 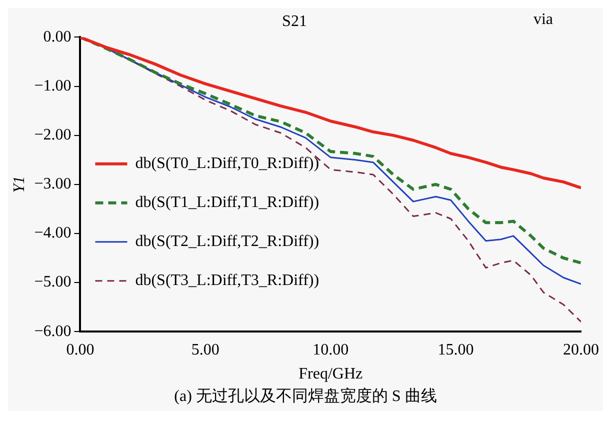 What do you see at coordinates (305, 396) in the screenshot?
I see `text: (a) 无过孔以及不同焊盘宽度的 S 曲线` at bounding box center [305, 396].